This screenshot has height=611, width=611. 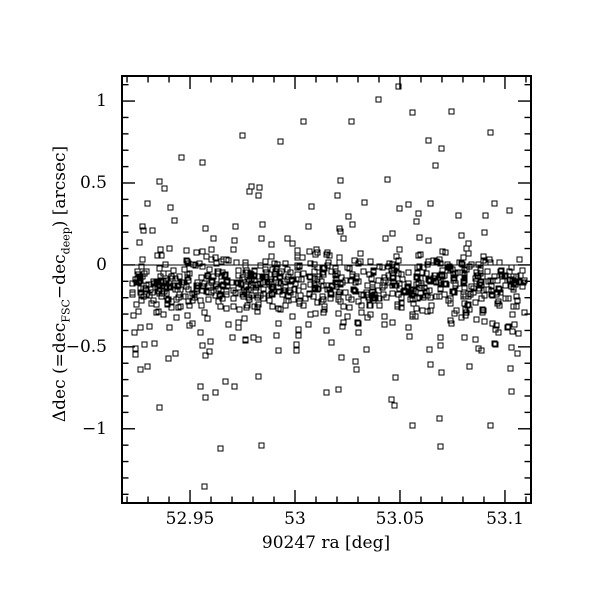 I want to click on y-axis-title-part: ) [arcsec], so click(x=60, y=186).